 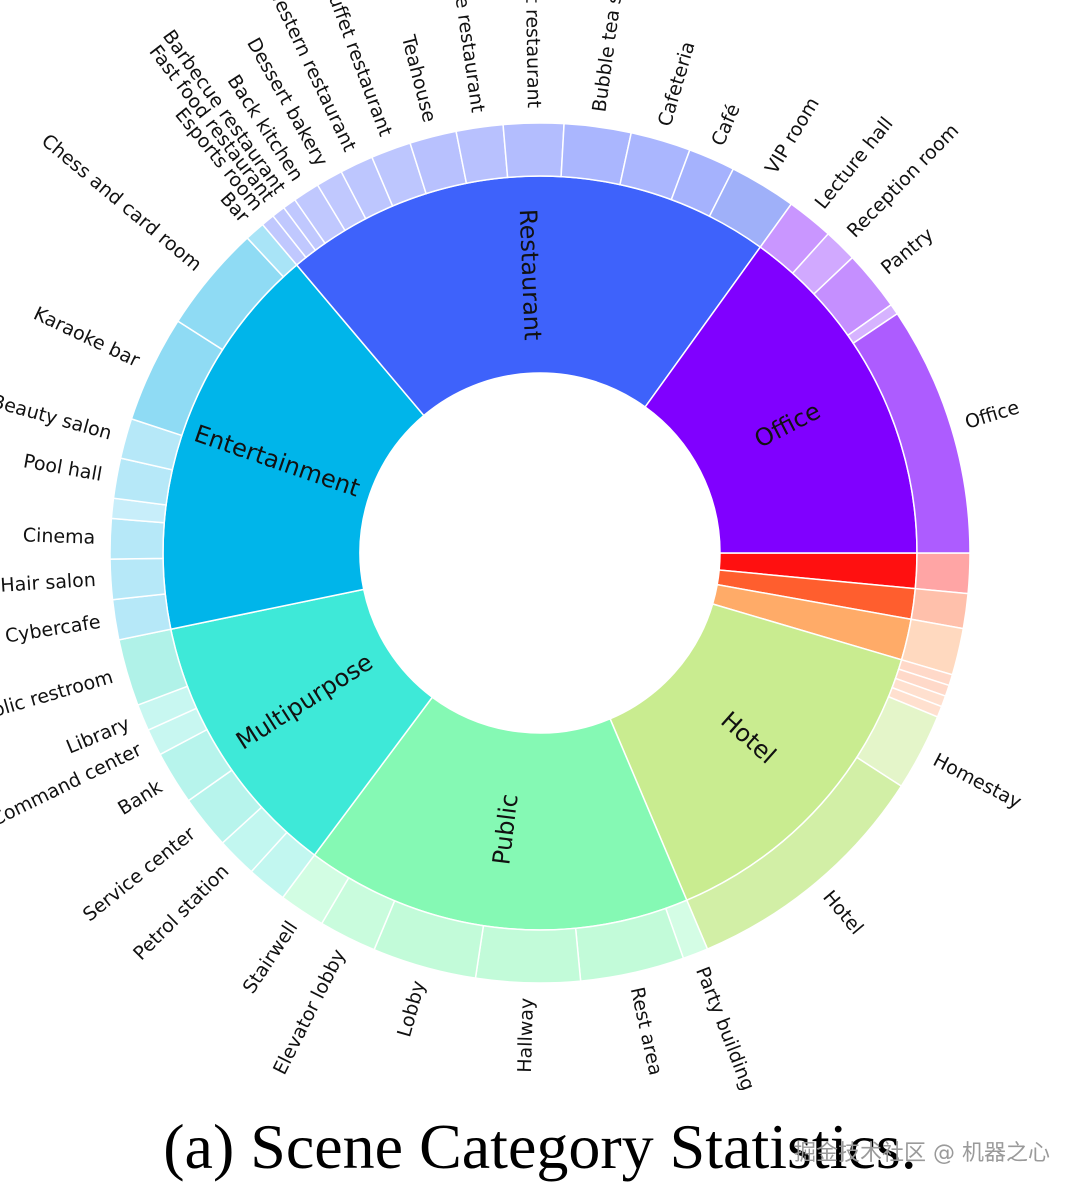 What do you see at coordinates (530, 274) in the screenshot?
I see `category-label-restaurant: Restaurant` at bounding box center [530, 274].